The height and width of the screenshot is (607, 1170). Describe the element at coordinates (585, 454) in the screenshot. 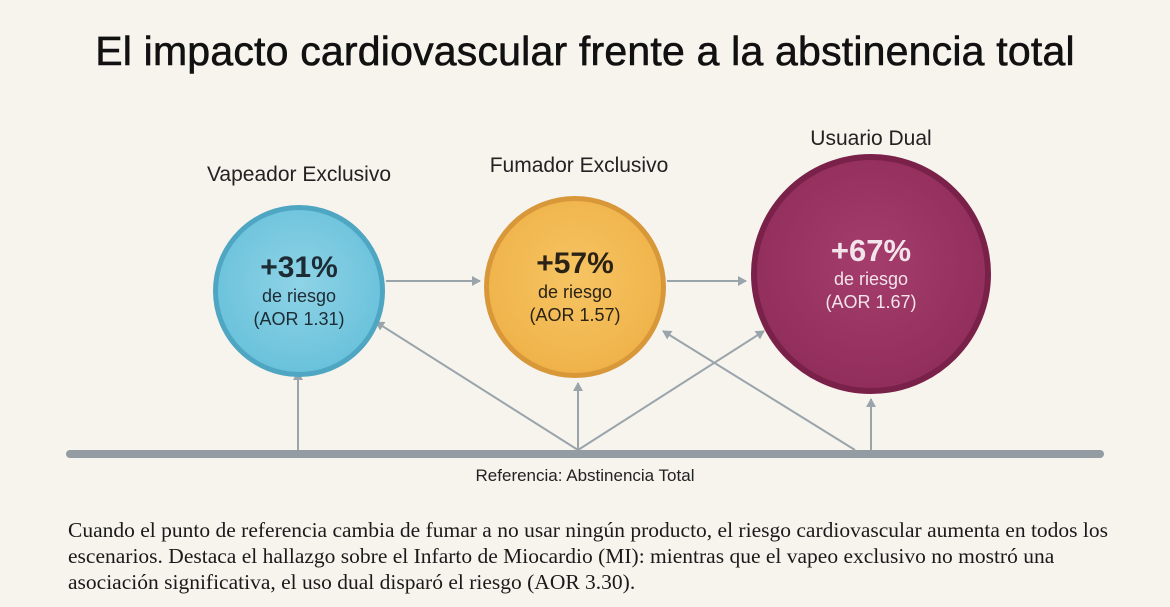

I see `reference-baseline` at that location.